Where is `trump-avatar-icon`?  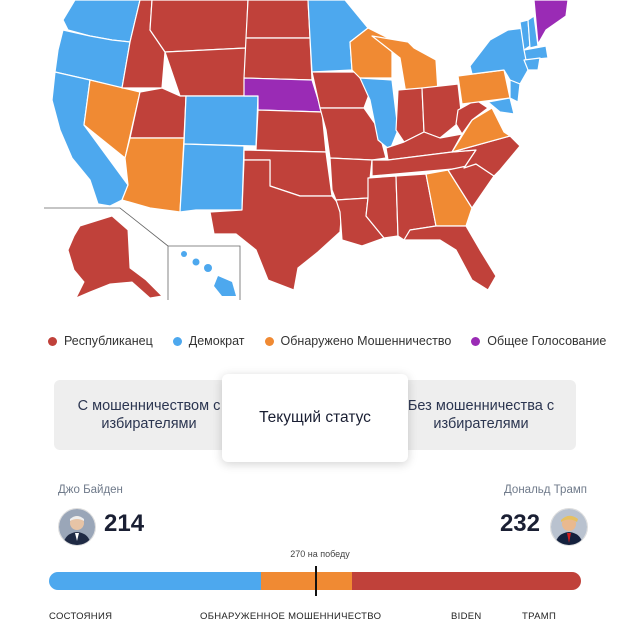
trump-avatar-icon is located at coordinates (569, 527).